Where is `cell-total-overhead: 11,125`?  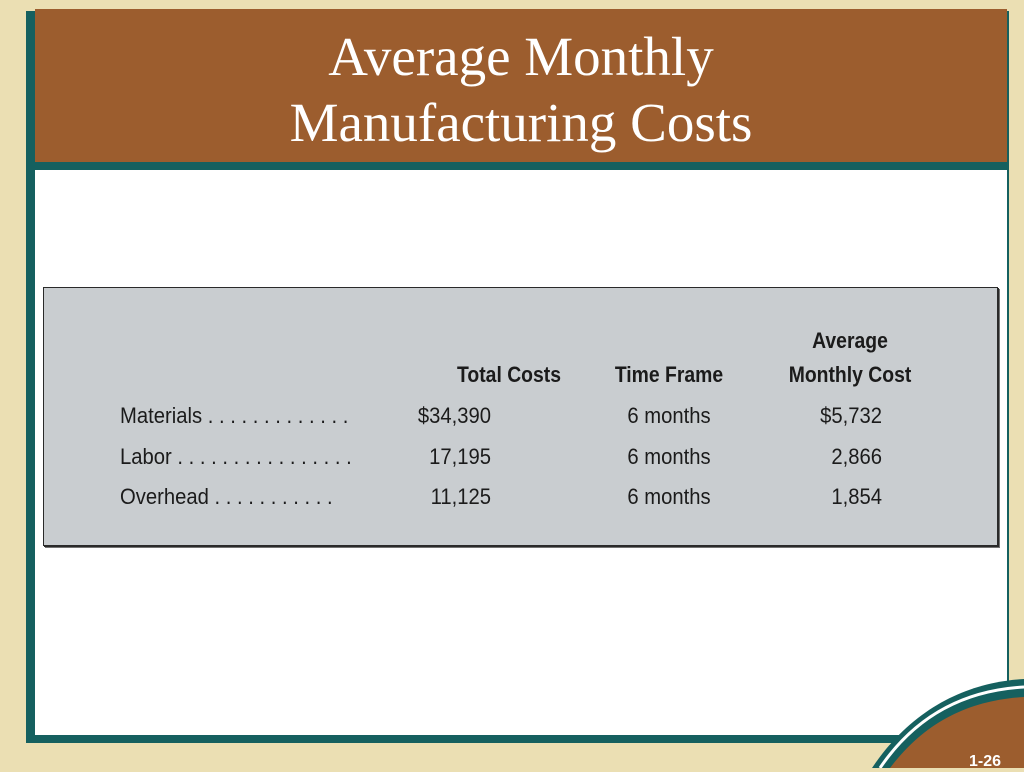
cell-total-overhead: 11,125 is located at coordinates (460, 496).